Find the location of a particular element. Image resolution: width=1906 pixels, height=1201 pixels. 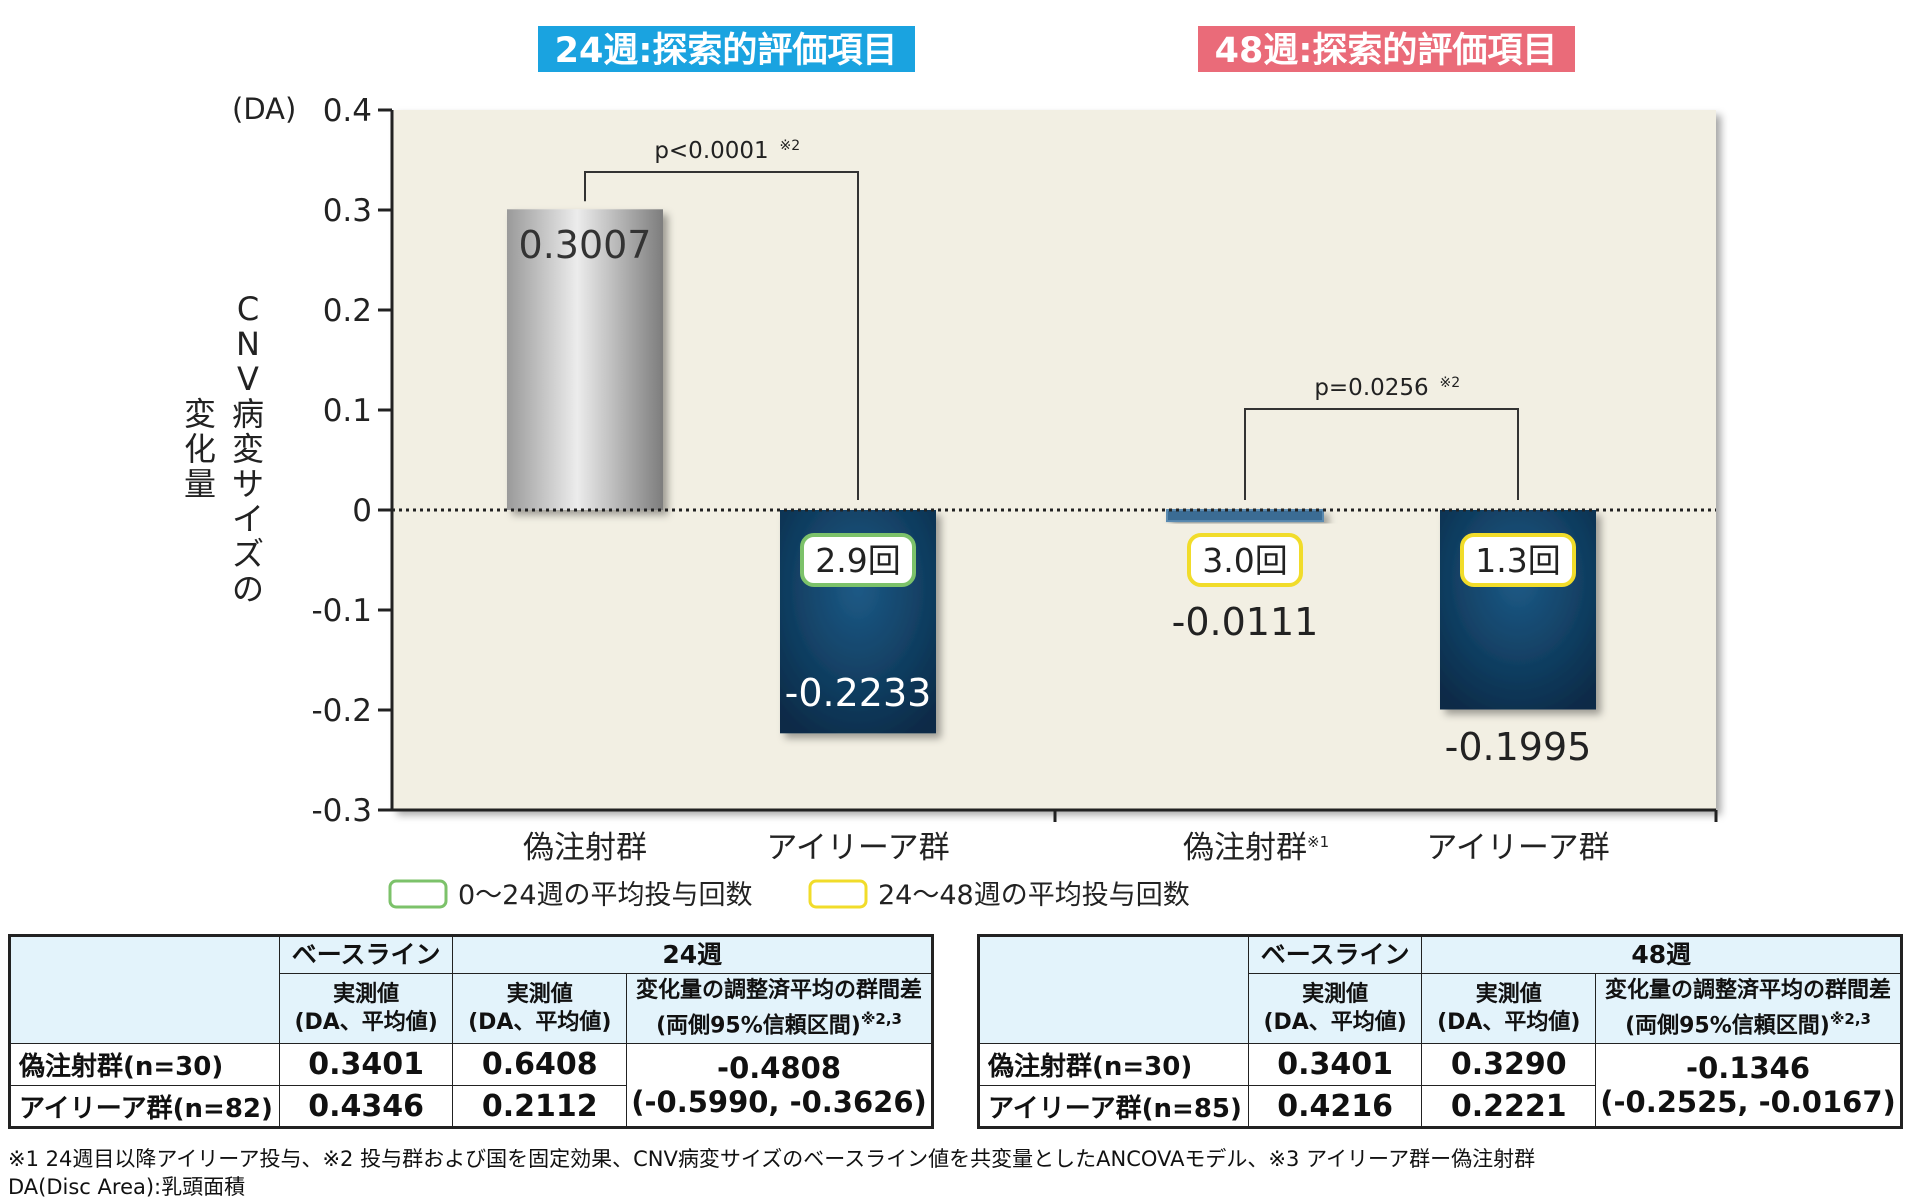

y-tick-label: 0.1 is located at coordinates (347, 411).